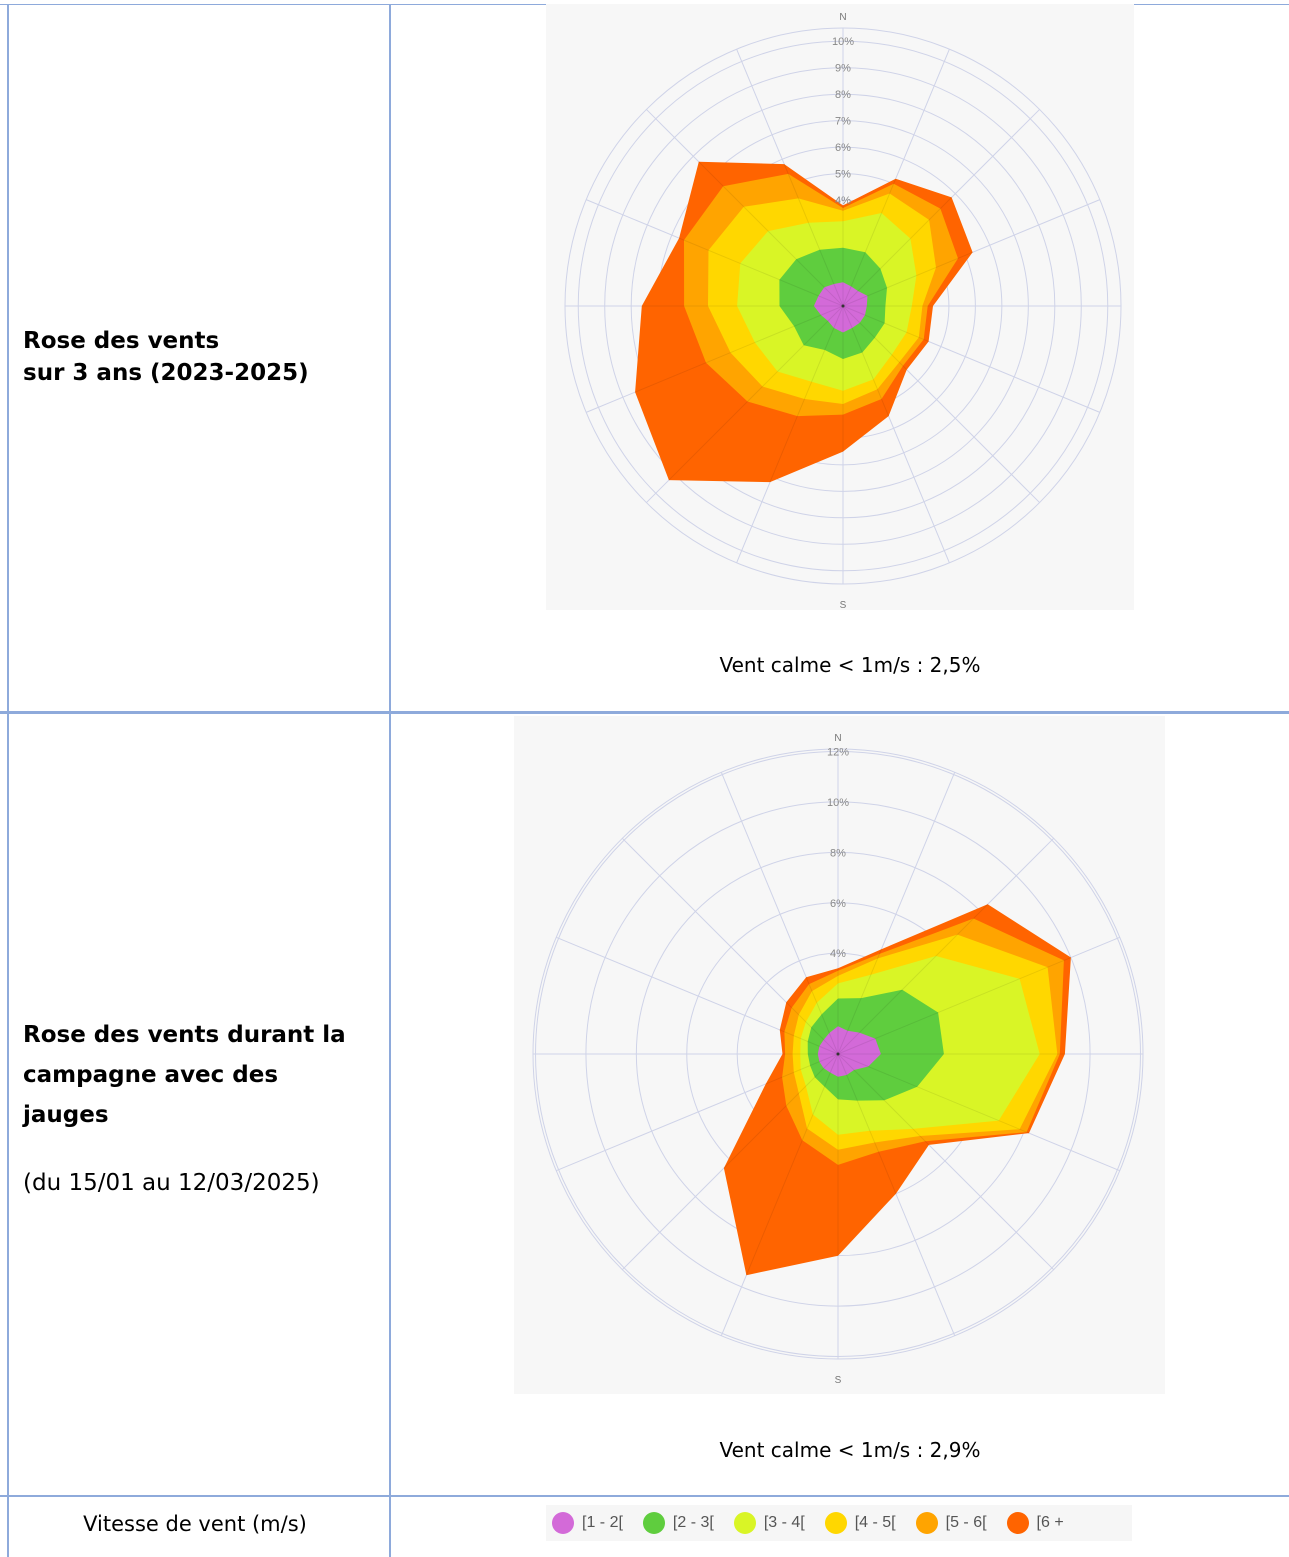 This screenshot has height=1557, width=1289. I want to click on legend-label: [6 +, so click(1050, 1522).